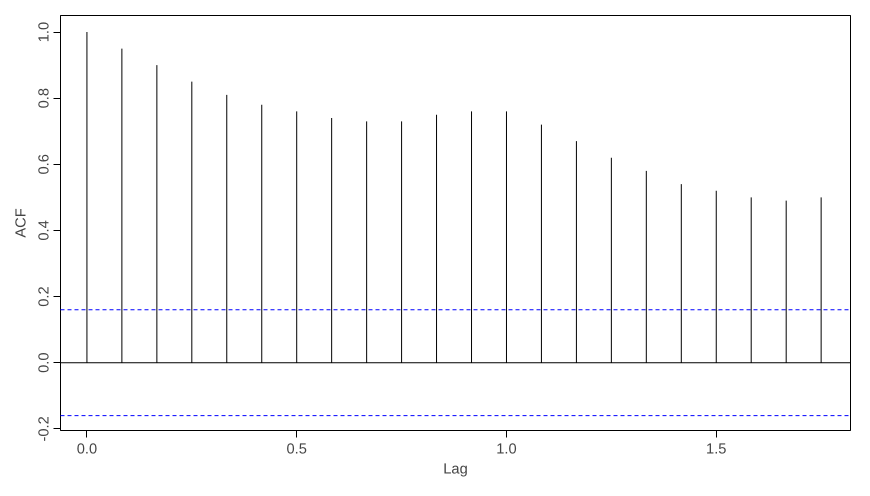 This screenshot has width=870, height=496. I want to click on y-tick-label: -0.2, so click(44, 429).